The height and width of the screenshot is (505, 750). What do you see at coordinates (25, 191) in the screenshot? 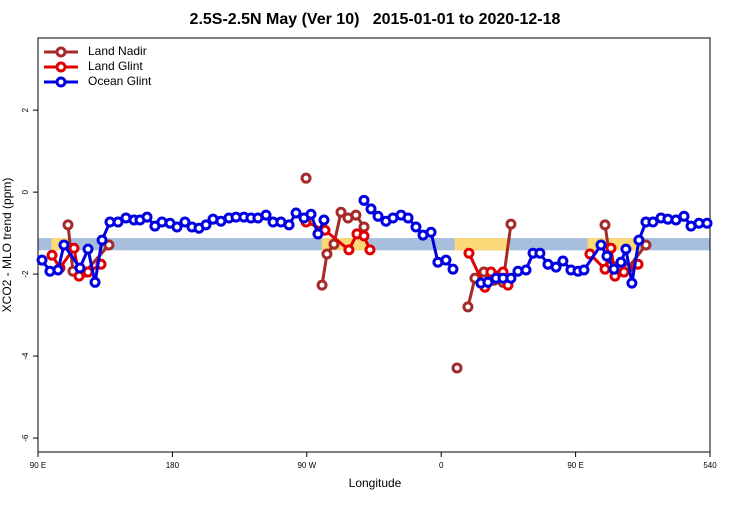
I see `y-tick-label: 0` at bounding box center [25, 191].